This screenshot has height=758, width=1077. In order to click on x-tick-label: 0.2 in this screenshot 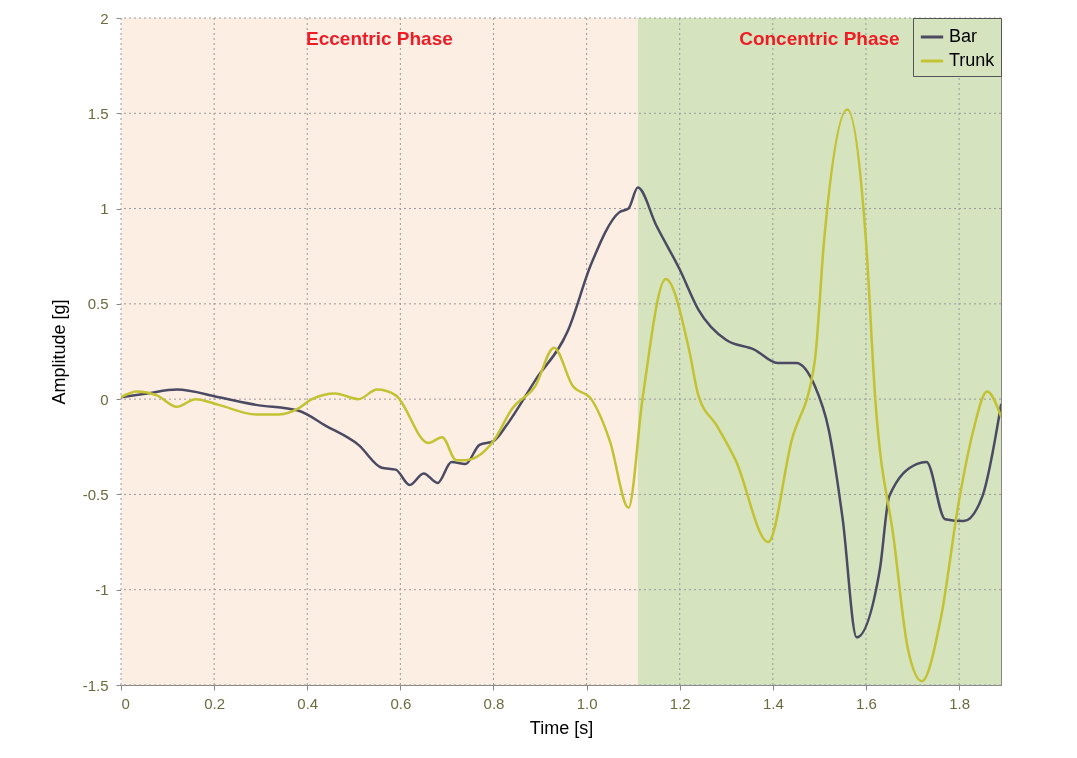, I will do `click(215, 703)`.